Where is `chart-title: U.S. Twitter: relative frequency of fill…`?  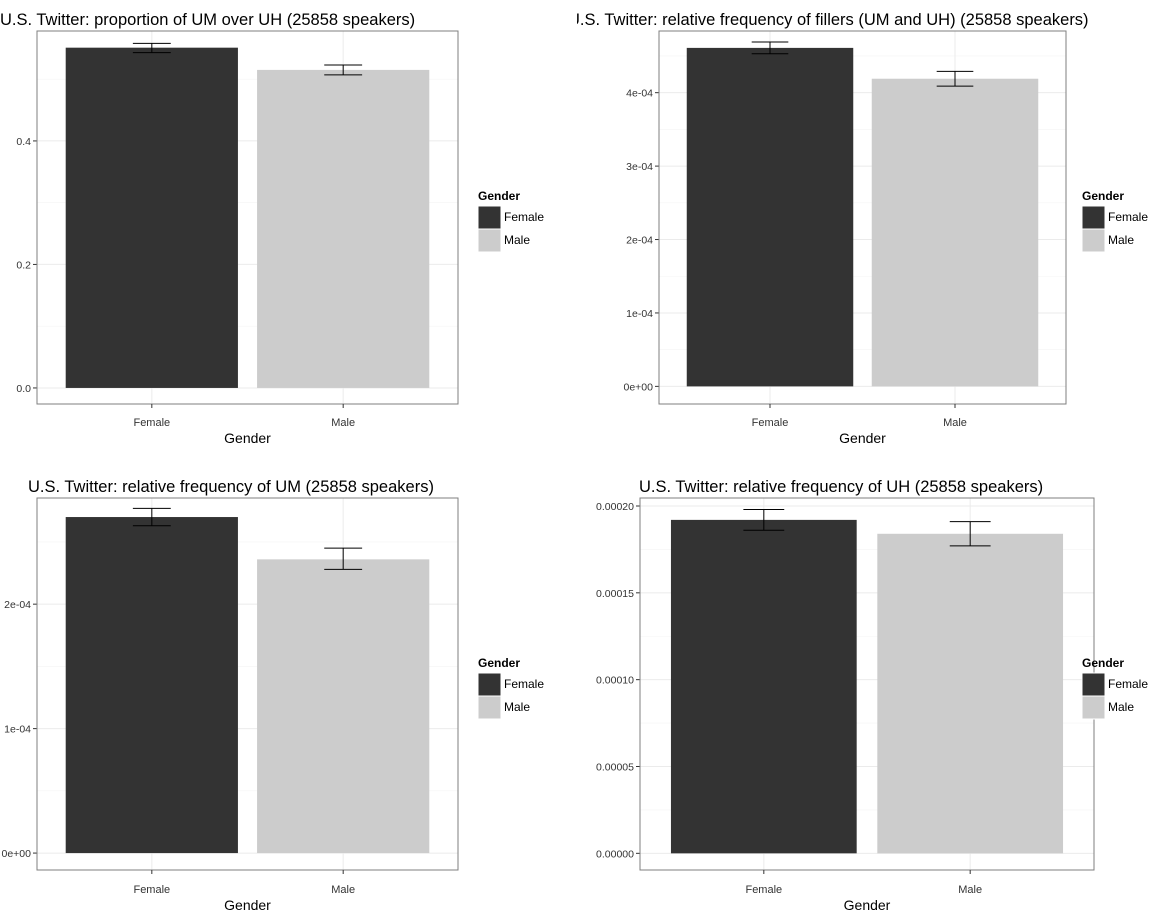
chart-title: U.S. Twitter: relative frequency of fill… is located at coordinates (833, 20).